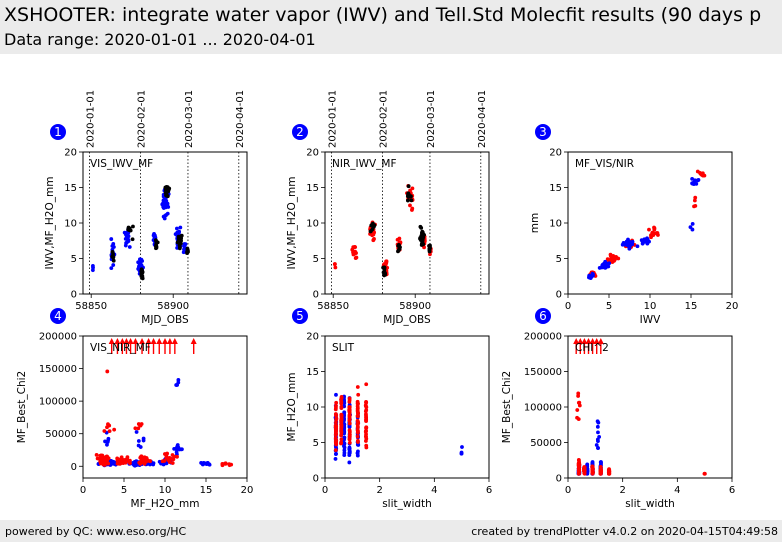 The image size is (782, 542). What do you see at coordinates (96, 531) in the screenshot?
I see `footer-credit: powered by QC: www.eso.org/HC` at bounding box center [96, 531].